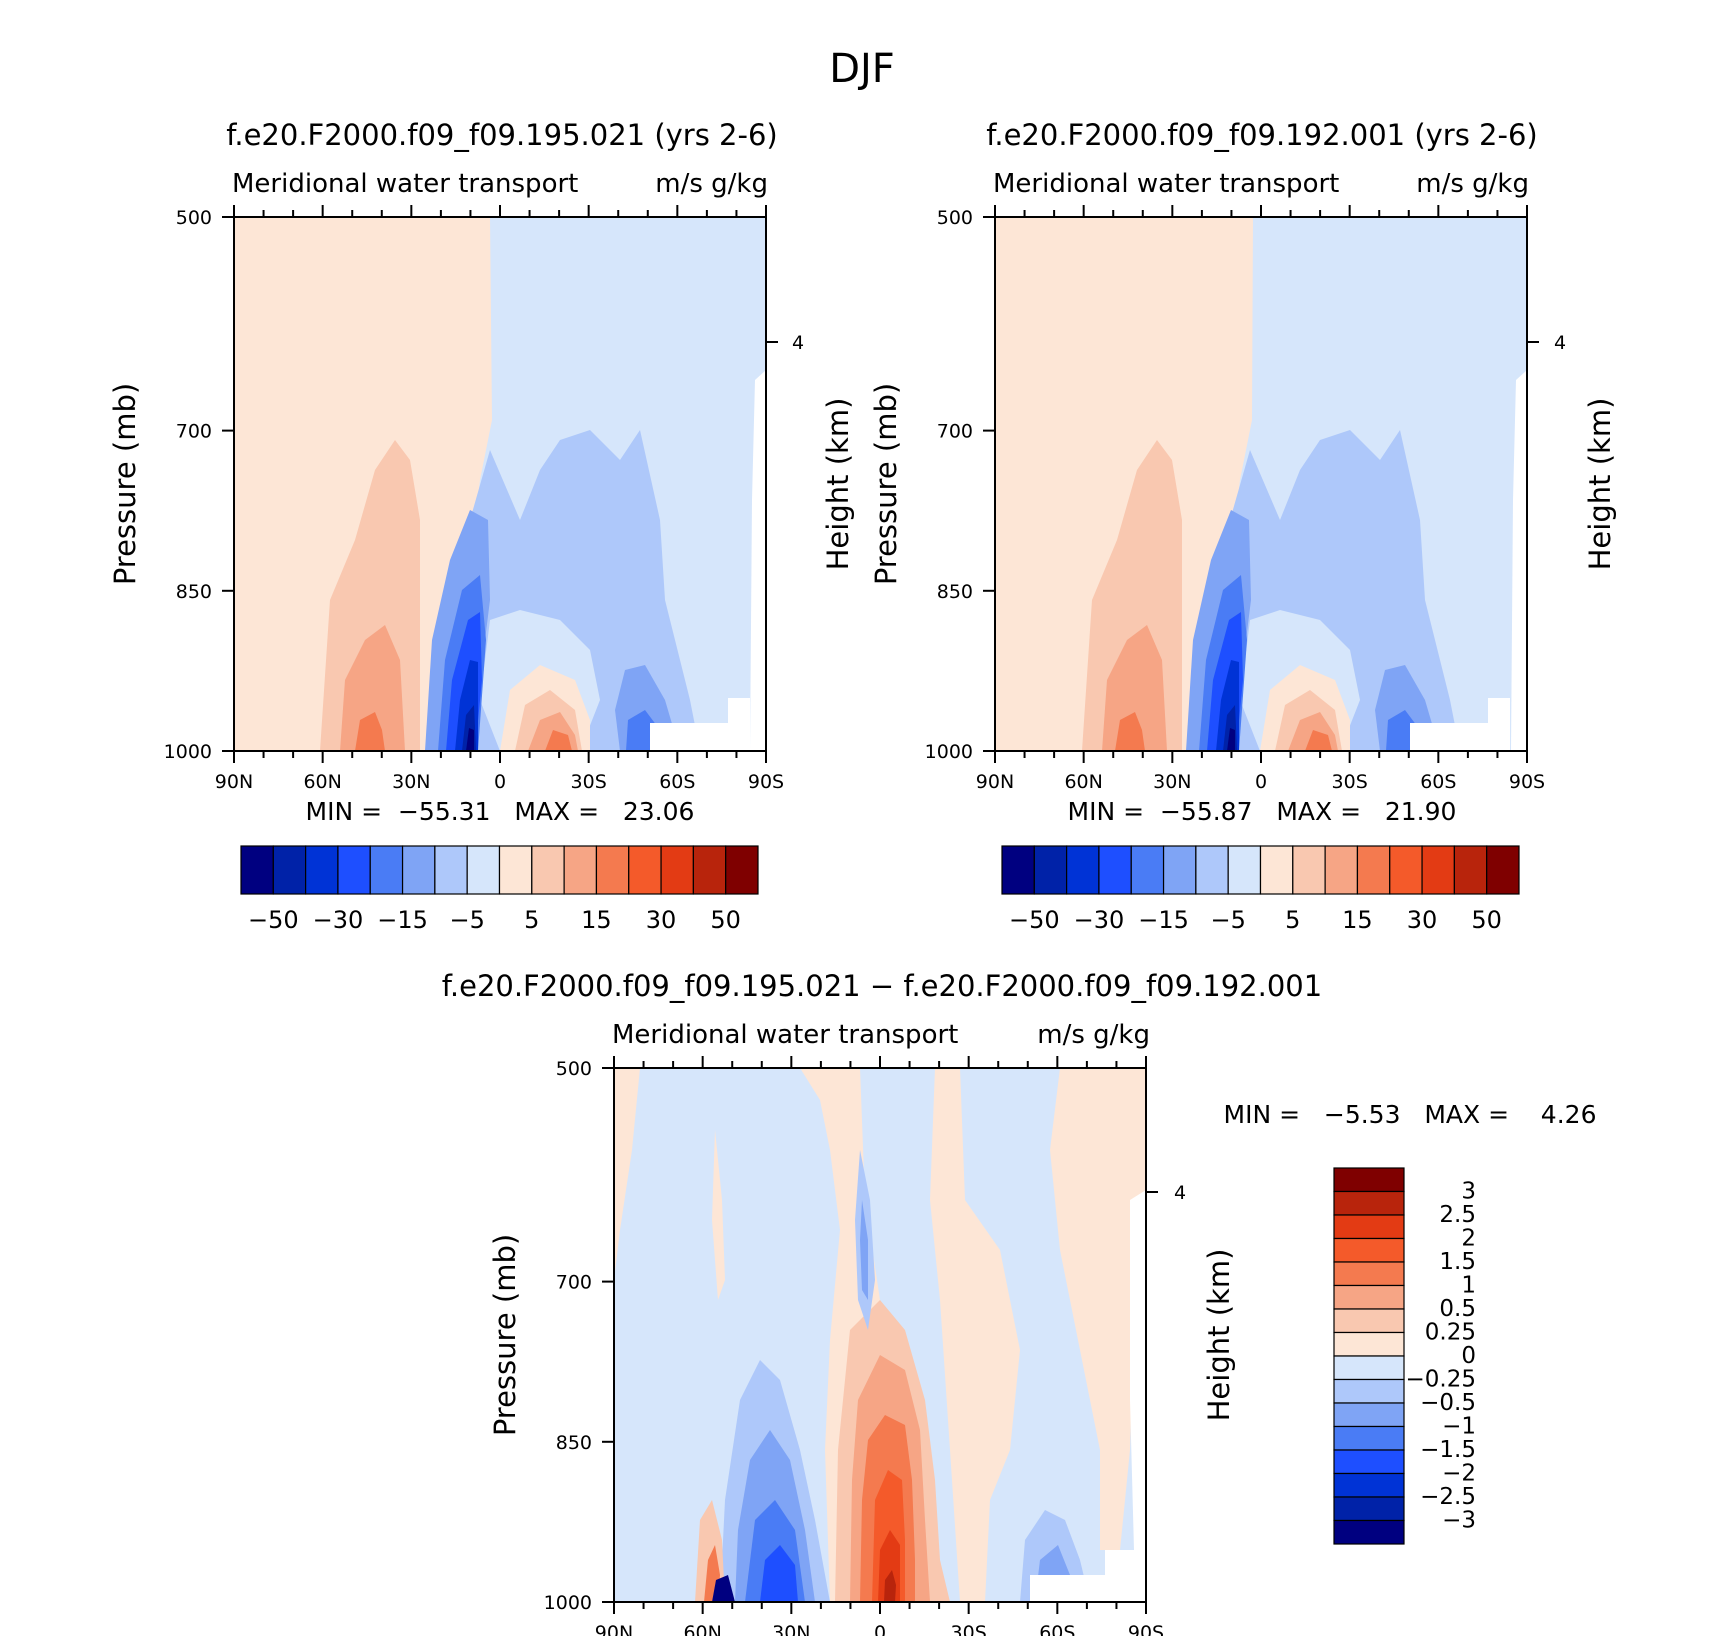 The image size is (1710, 1636). I want to click on panel-a-subtitle-right: m/s g/kg, so click(711, 184).